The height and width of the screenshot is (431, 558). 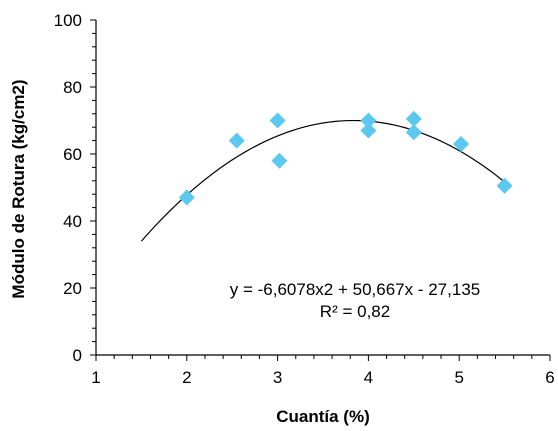 I want to click on y-tick-label: 80, so click(x=72, y=87).